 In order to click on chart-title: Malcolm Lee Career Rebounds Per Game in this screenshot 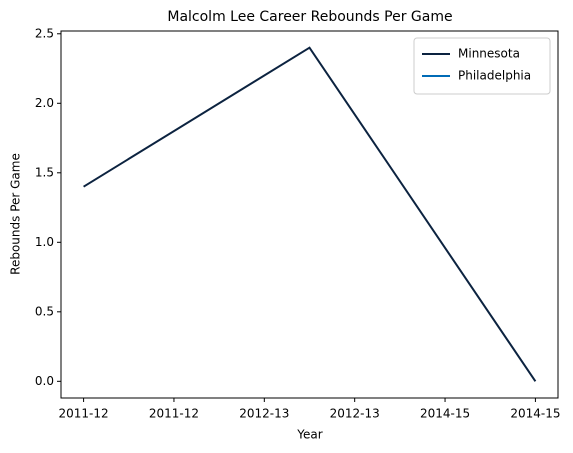, I will do `click(309, 17)`.